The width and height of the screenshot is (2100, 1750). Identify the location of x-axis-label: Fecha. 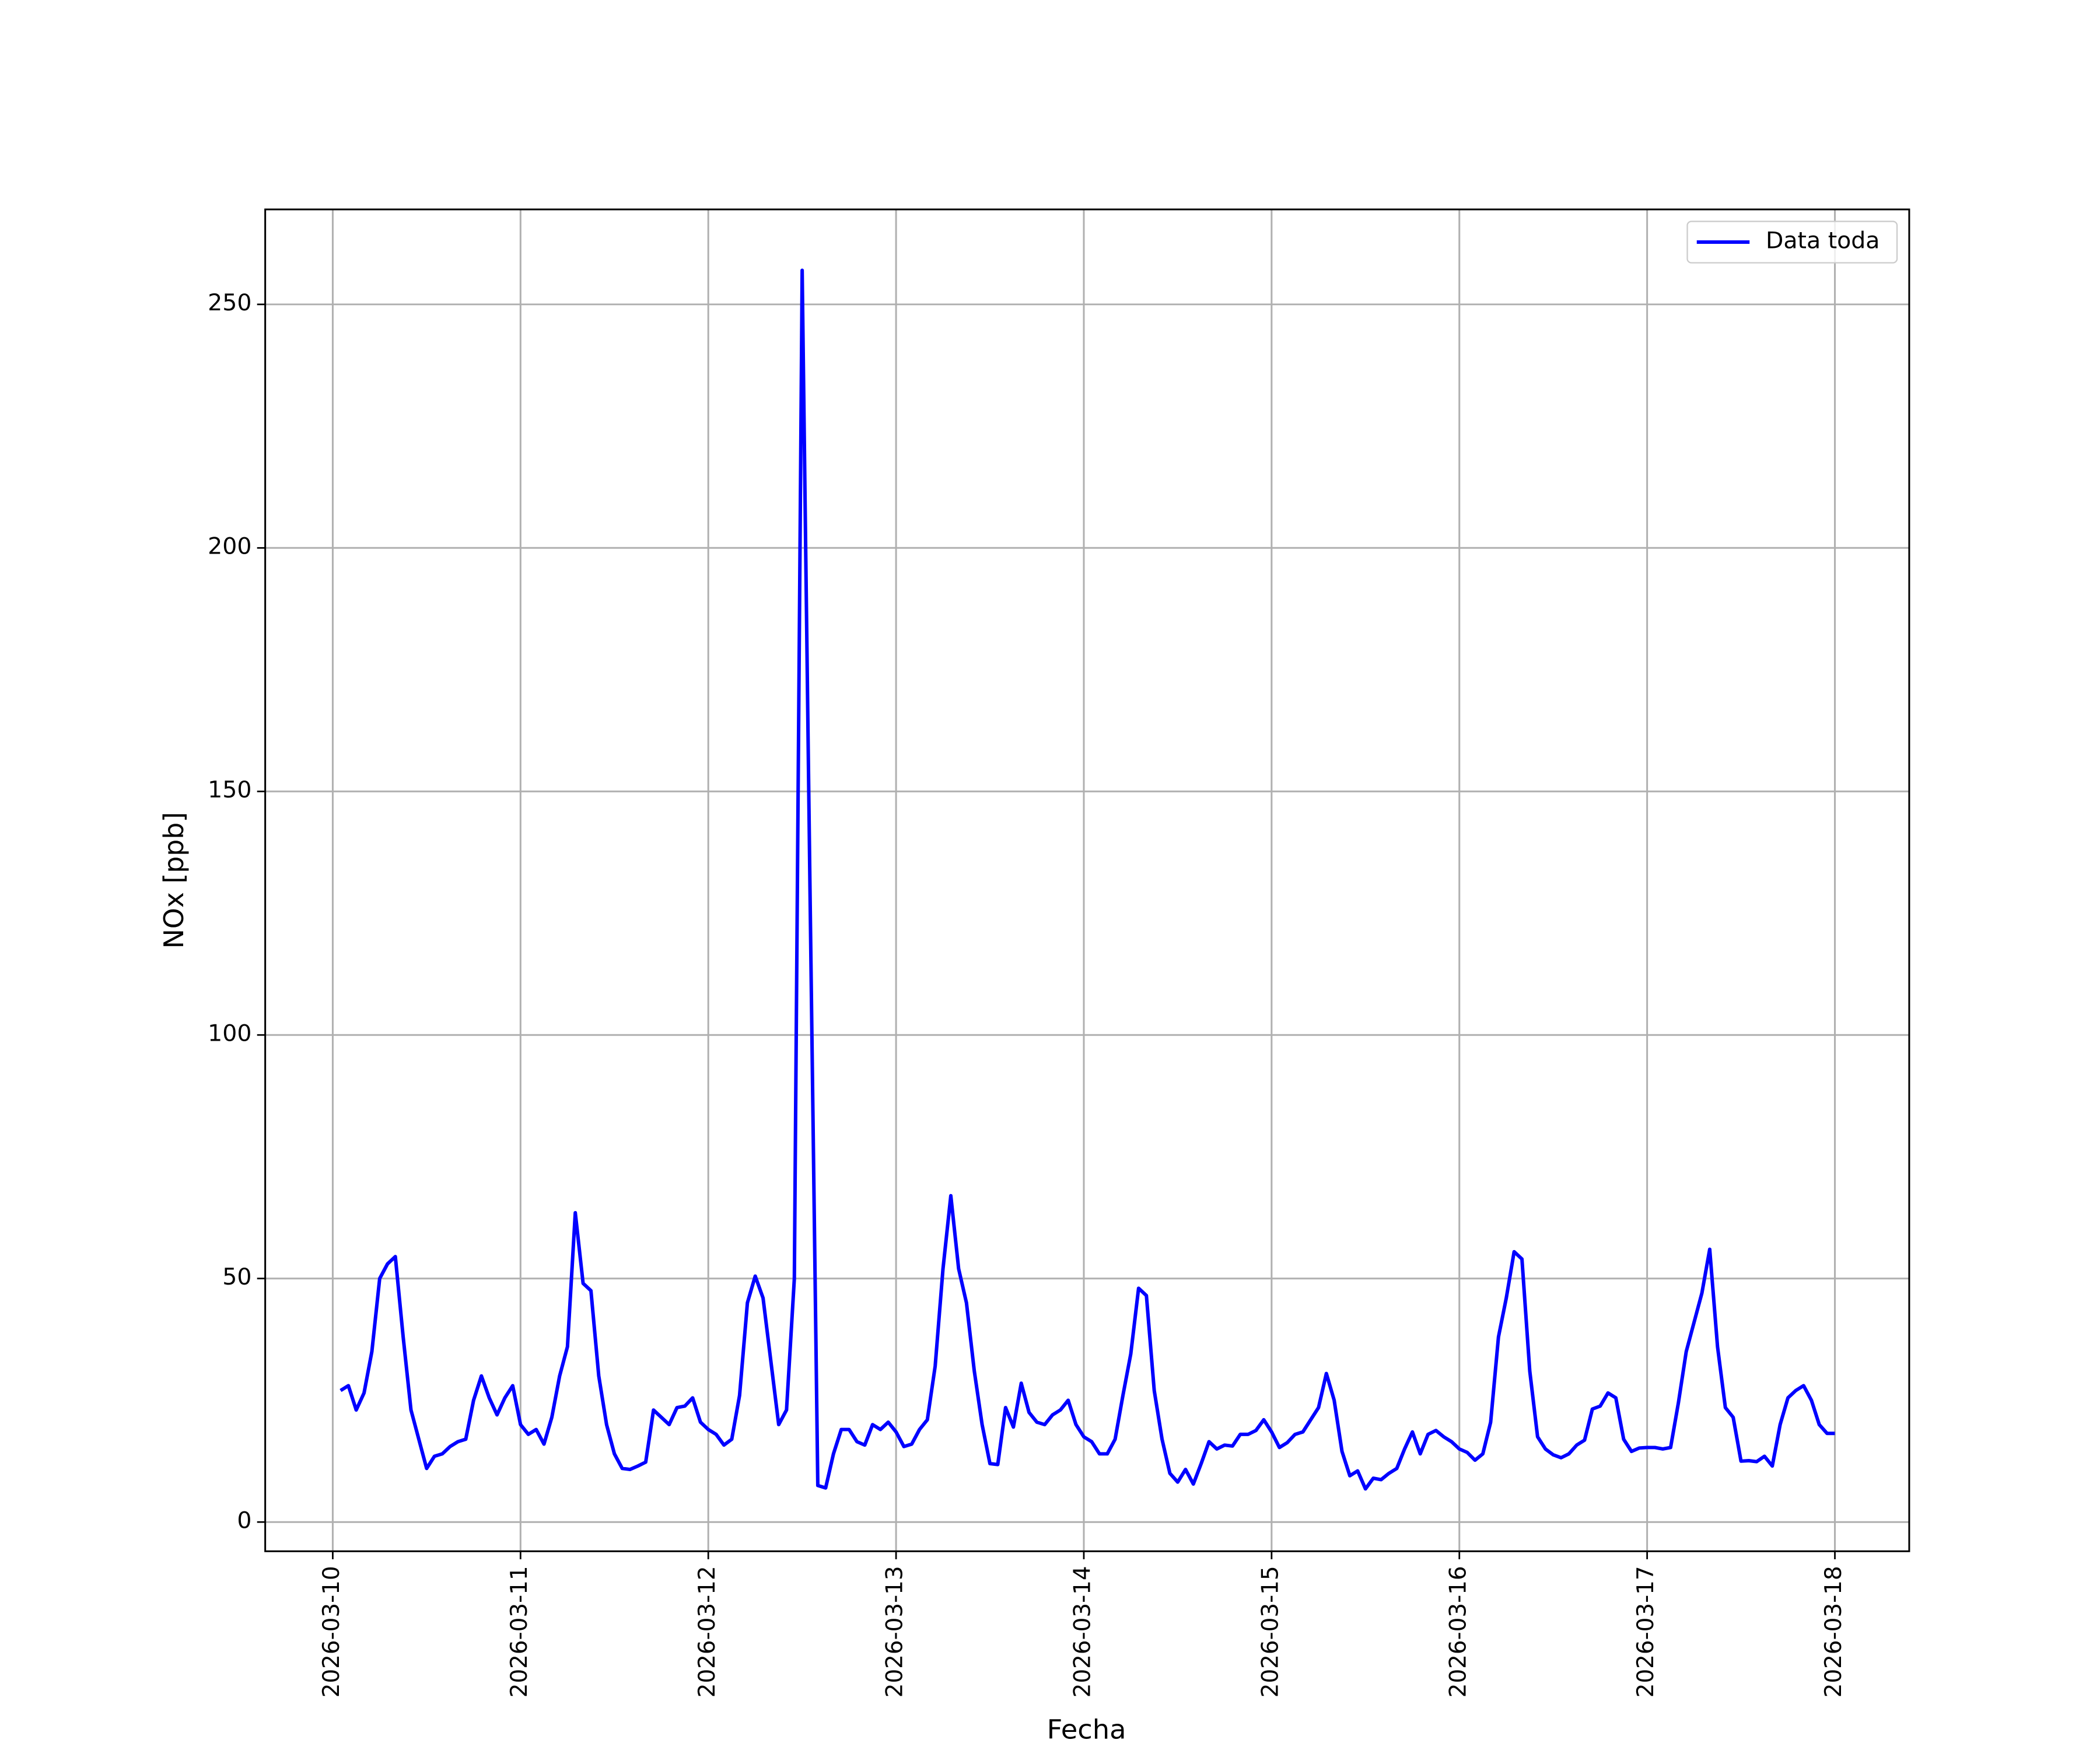
(1086, 1729).